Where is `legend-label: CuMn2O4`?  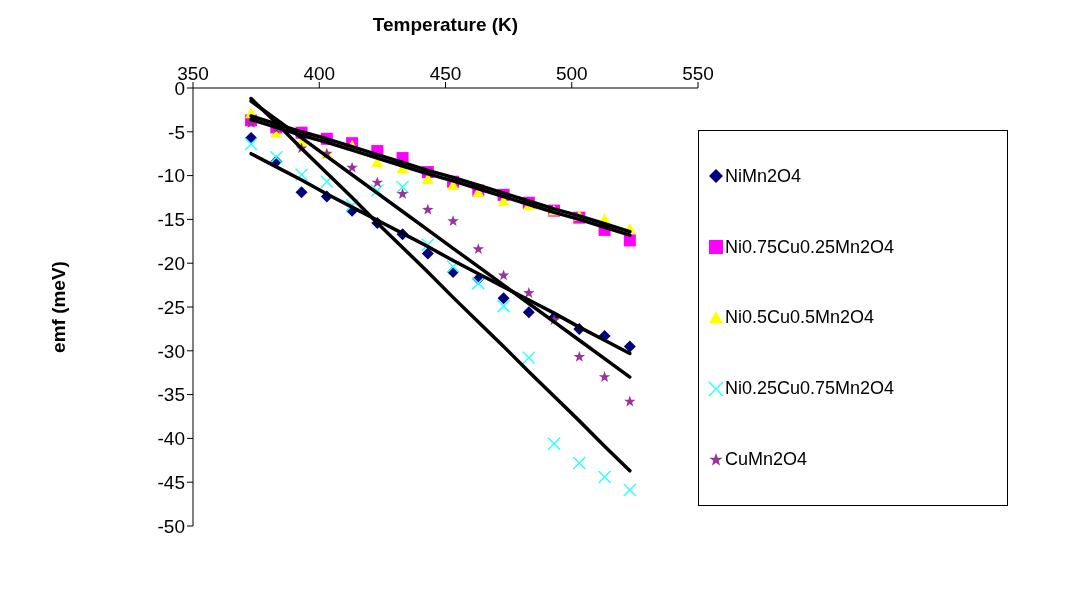 legend-label: CuMn2O4 is located at coordinates (766, 460).